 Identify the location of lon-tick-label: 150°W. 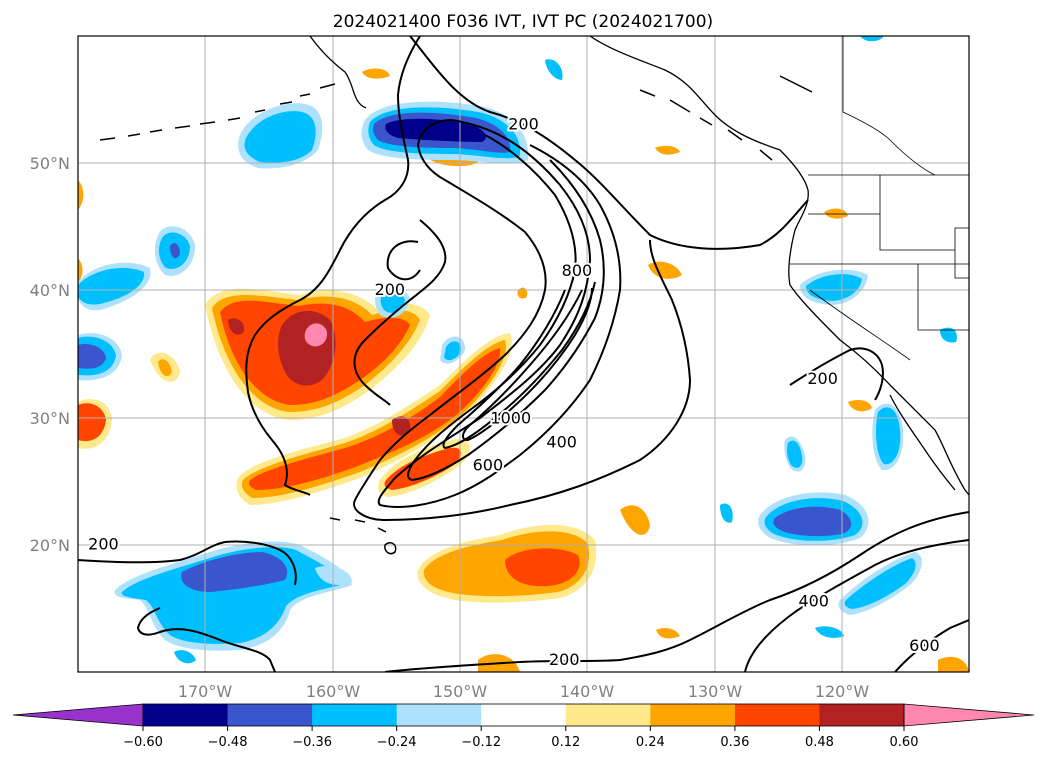
(460, 691).